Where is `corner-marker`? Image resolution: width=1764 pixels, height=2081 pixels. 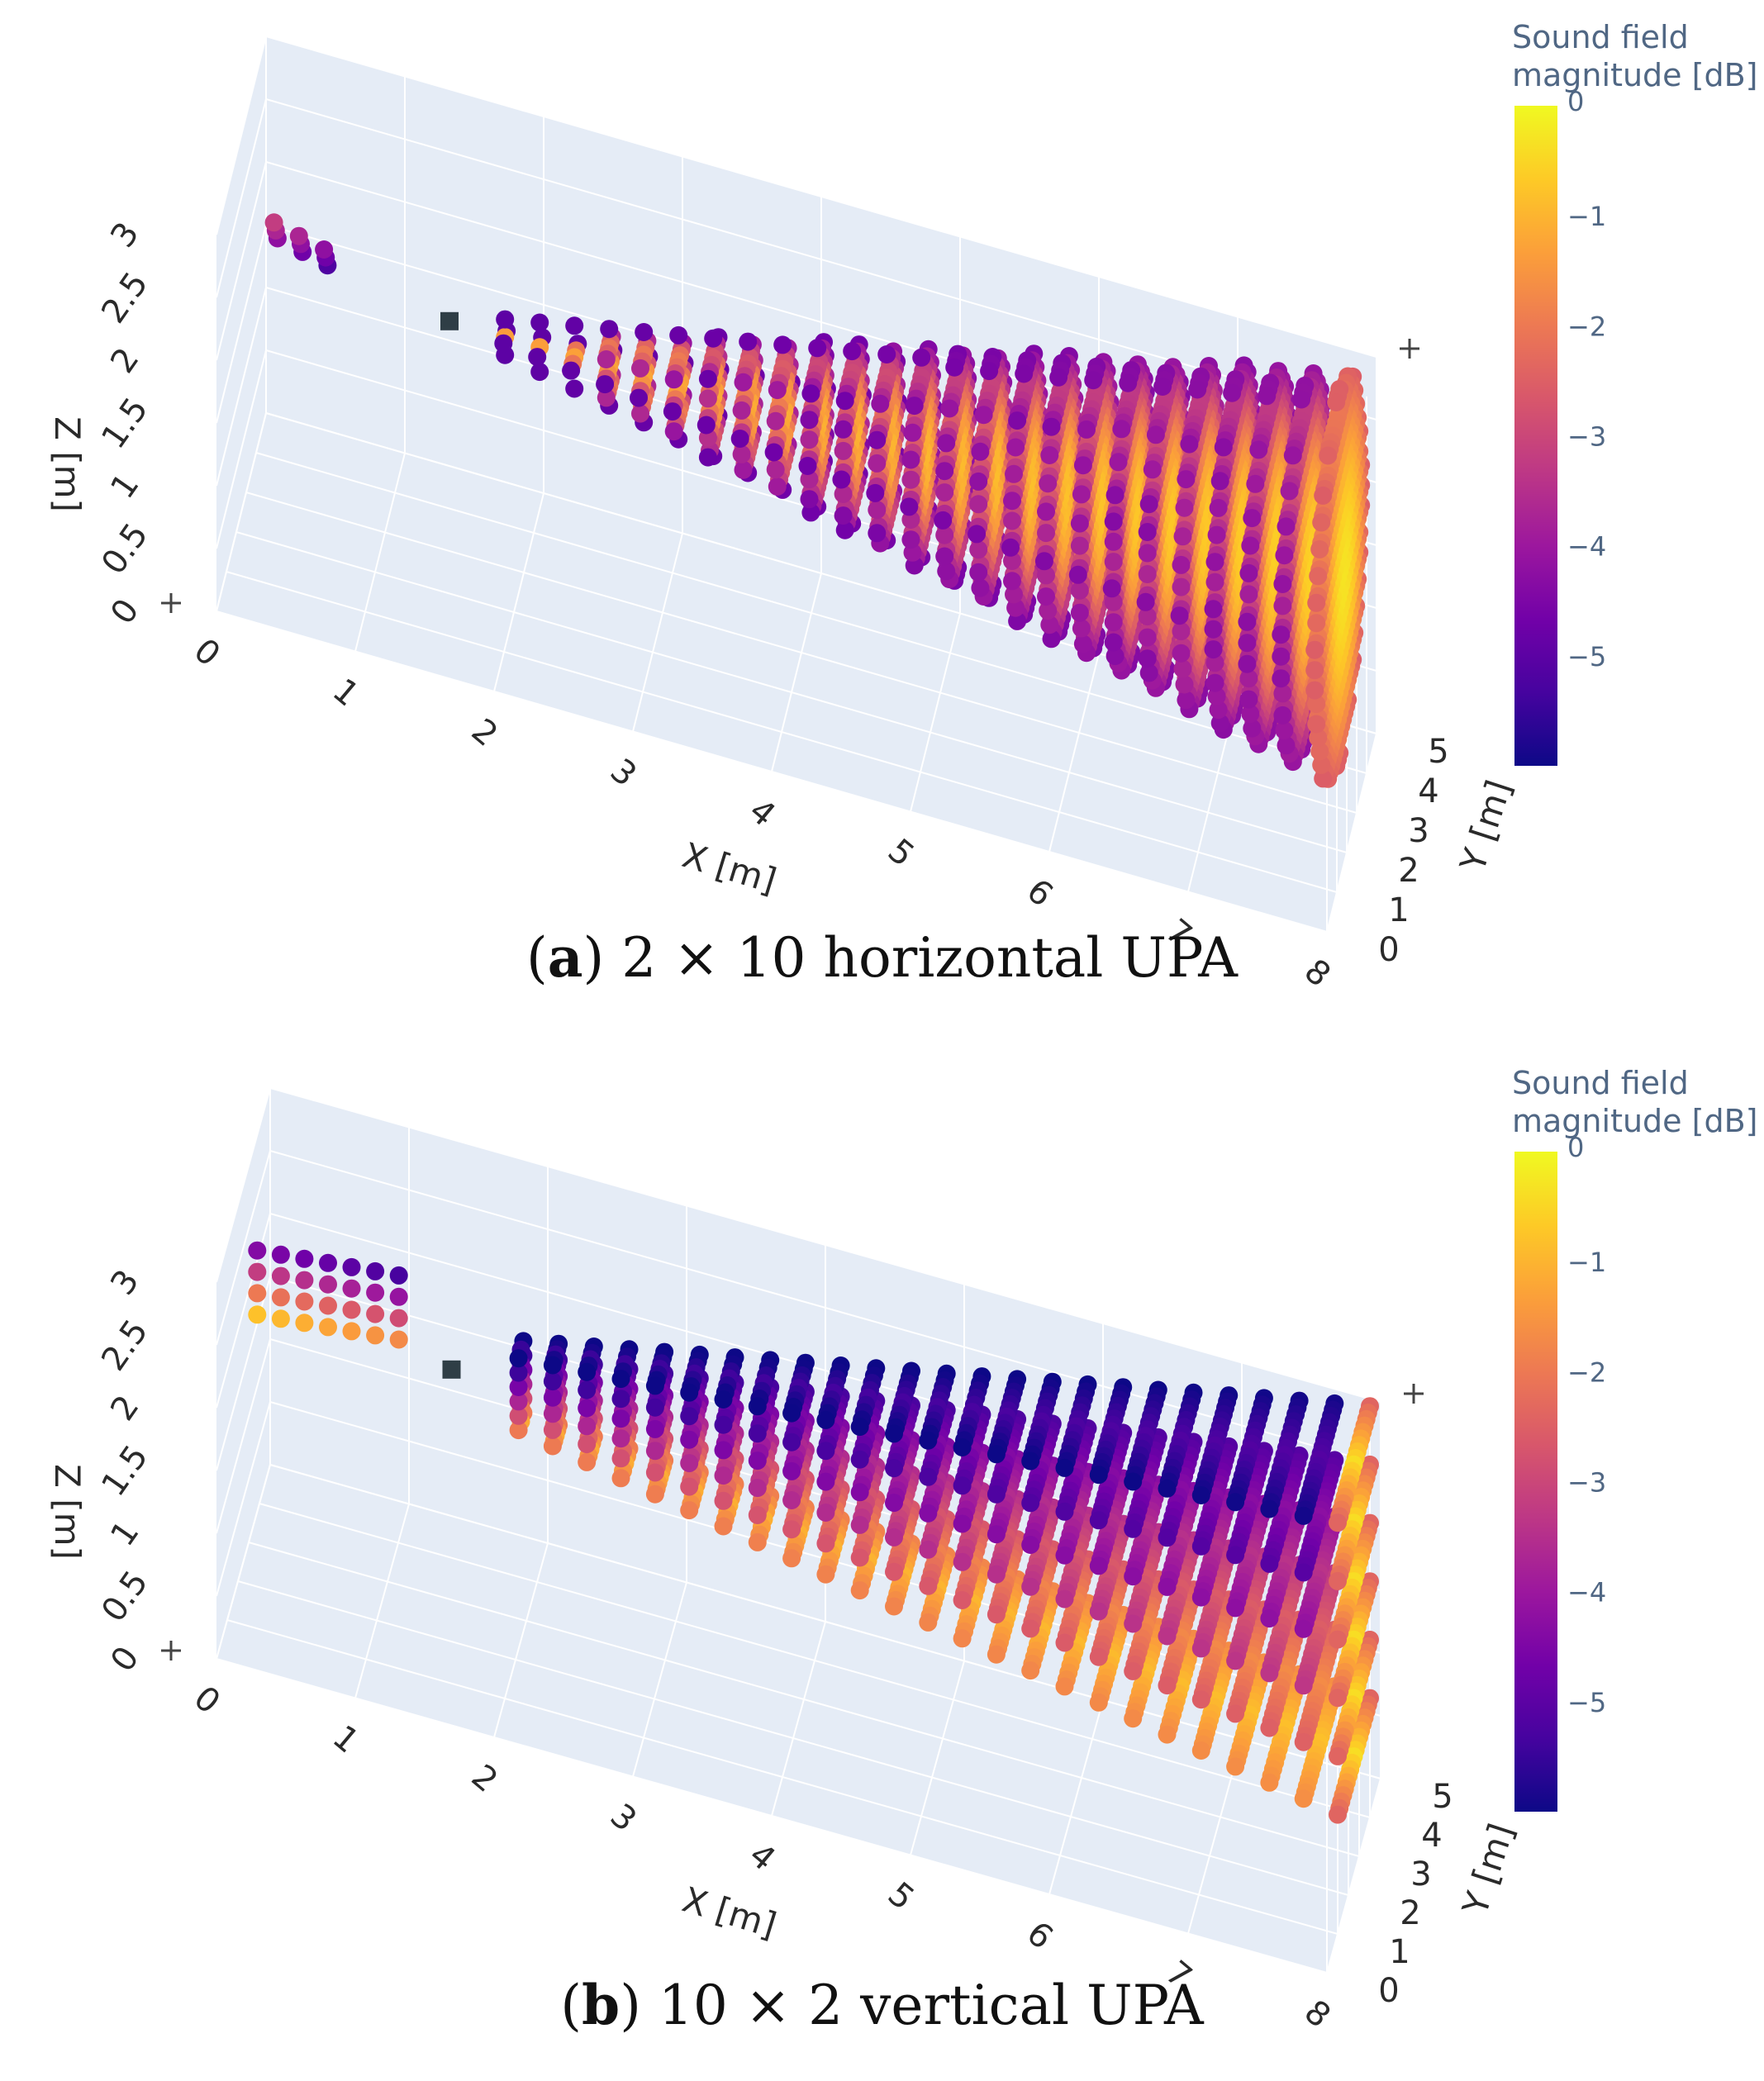 corner-marker is located at coordinates (1409, 349).